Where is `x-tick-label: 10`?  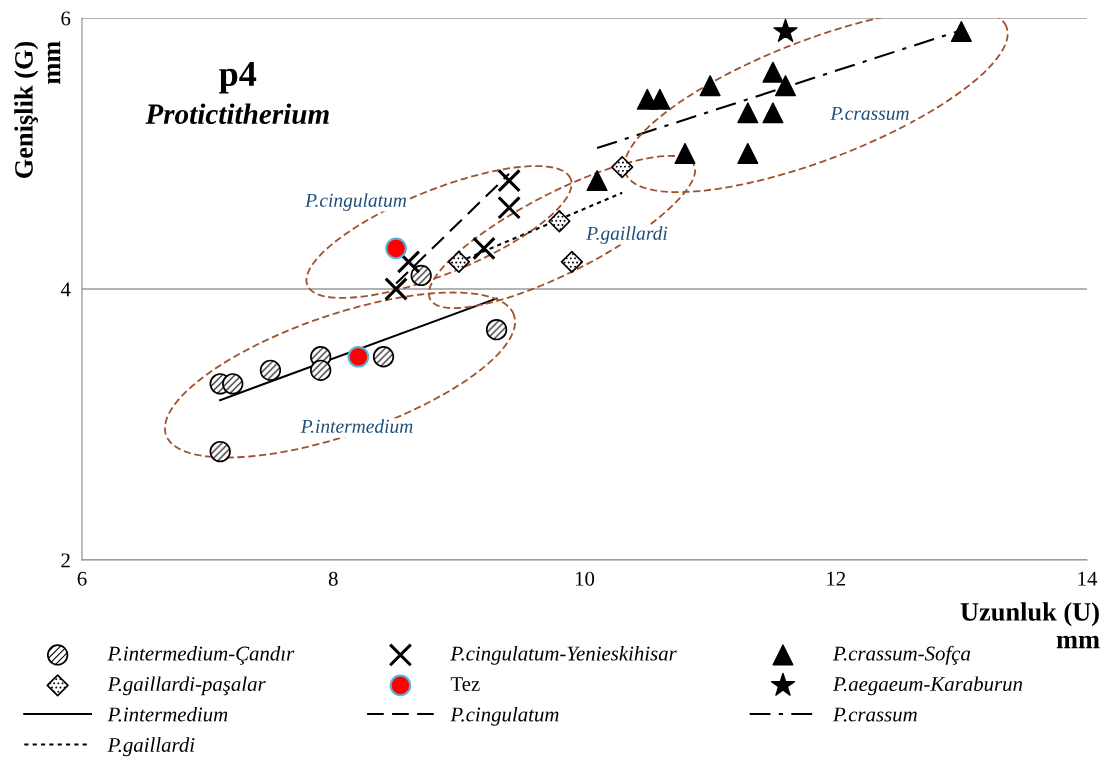
x-tick-label: 10 is located at coordinates (585, 578).